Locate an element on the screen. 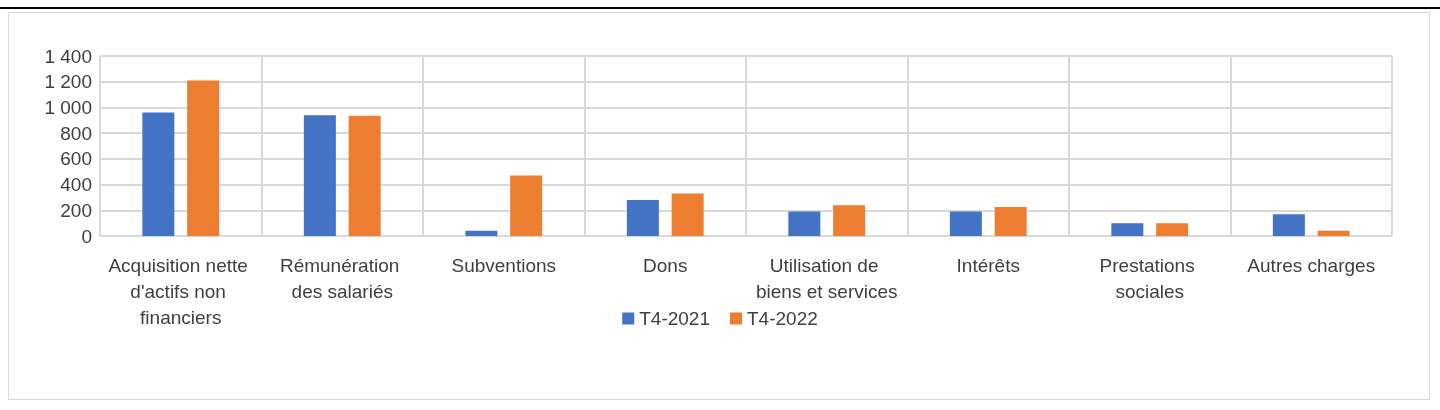  x-tick-label: Rémunération des salariés is located at coordinates (342, 278).